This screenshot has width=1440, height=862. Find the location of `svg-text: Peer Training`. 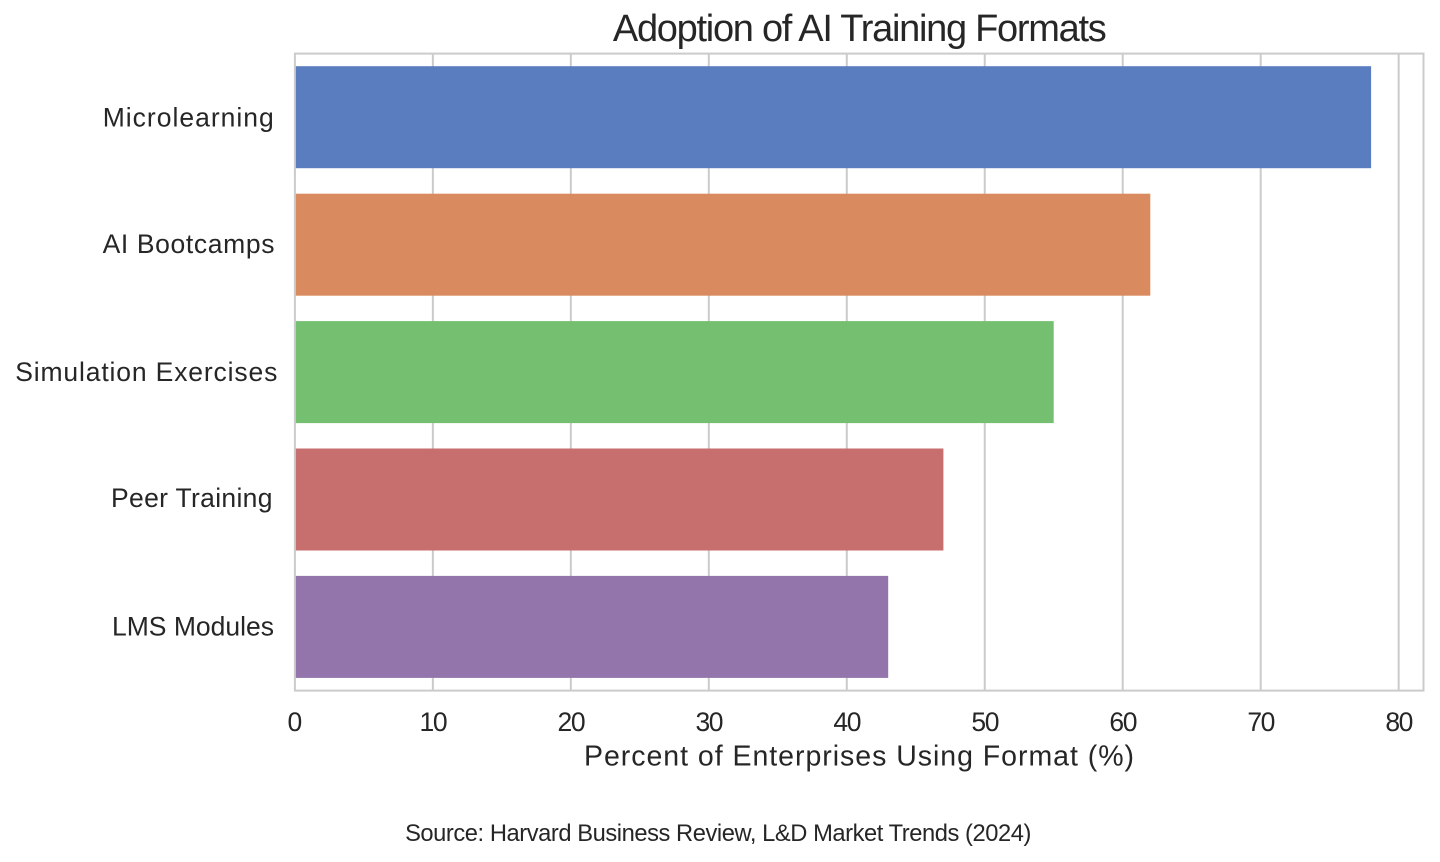

svg-text: Peer Training is located at coordinates (192, 498).